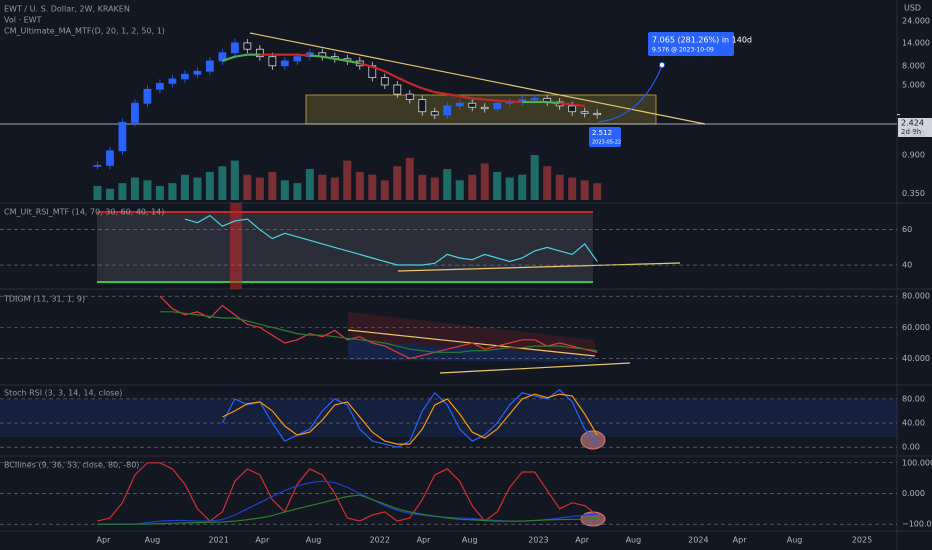  Describe the element at coordinates (916, 20) in the screenshot. I see `y-tick-label: 24.000` at that location.